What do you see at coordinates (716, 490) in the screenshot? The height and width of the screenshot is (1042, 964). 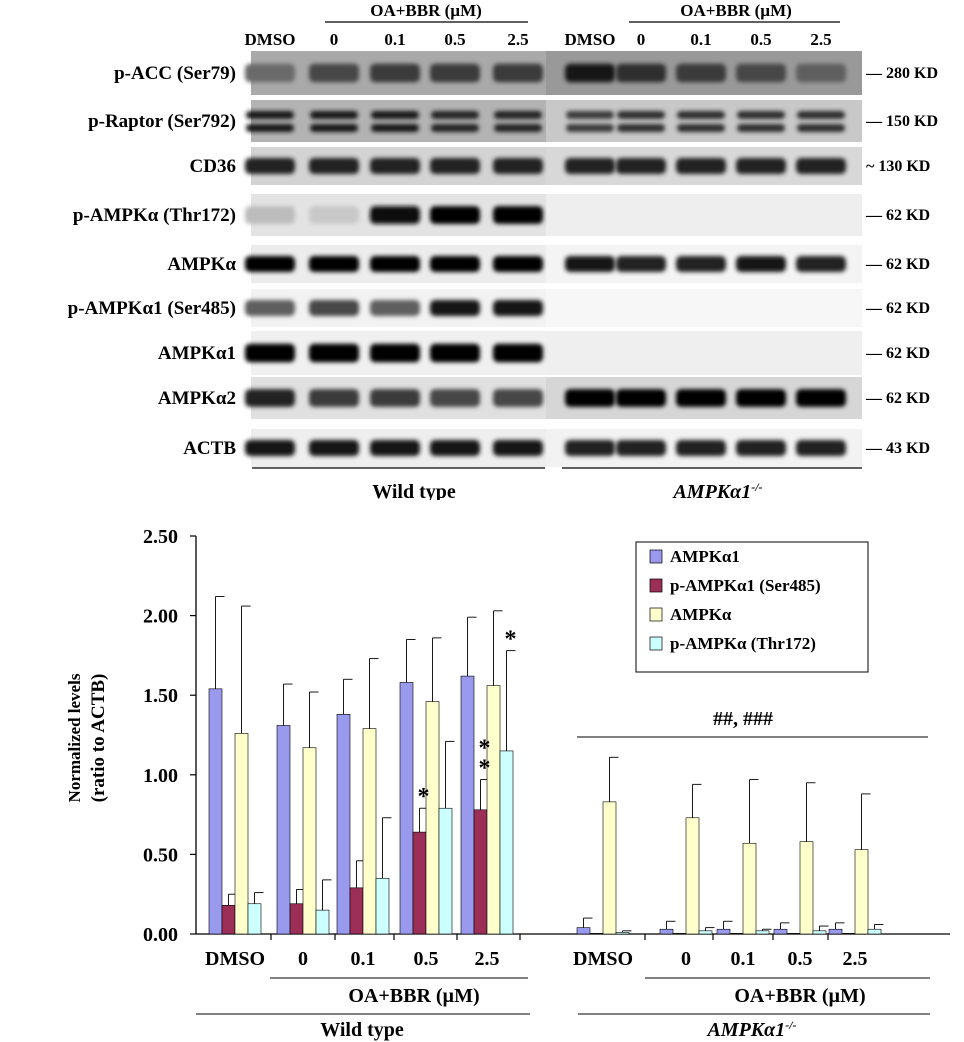 I see `group-label-ko: AMPKα1-/-` at bounding box center [716, 490].